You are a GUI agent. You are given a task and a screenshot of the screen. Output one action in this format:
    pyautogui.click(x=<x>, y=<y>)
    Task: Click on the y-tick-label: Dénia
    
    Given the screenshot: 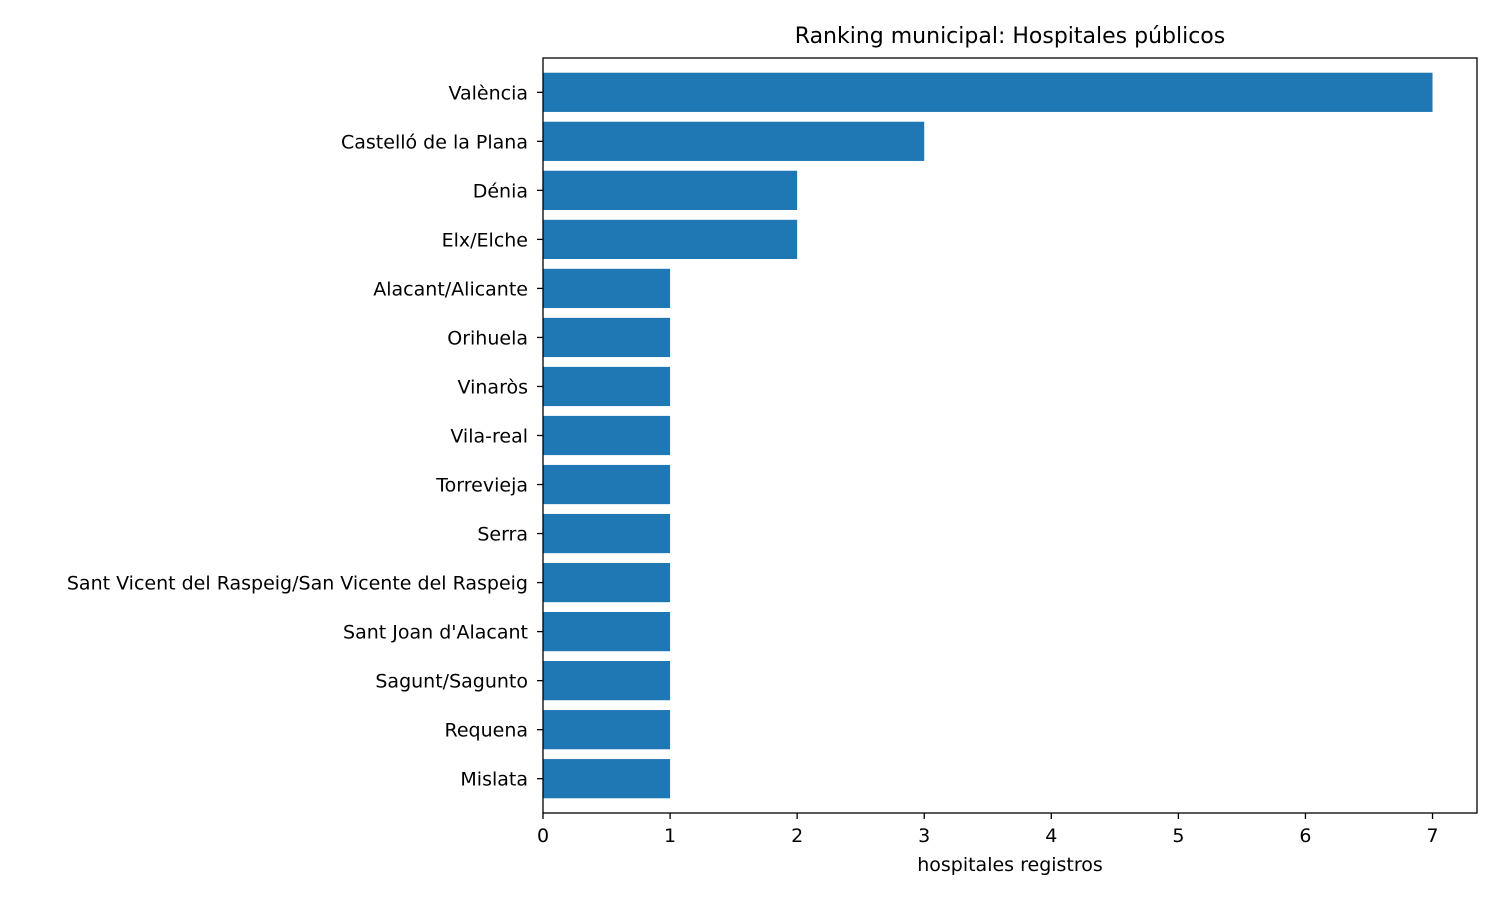 What is the action you would take?
    pyautogui.click(x=500, y=191)
    